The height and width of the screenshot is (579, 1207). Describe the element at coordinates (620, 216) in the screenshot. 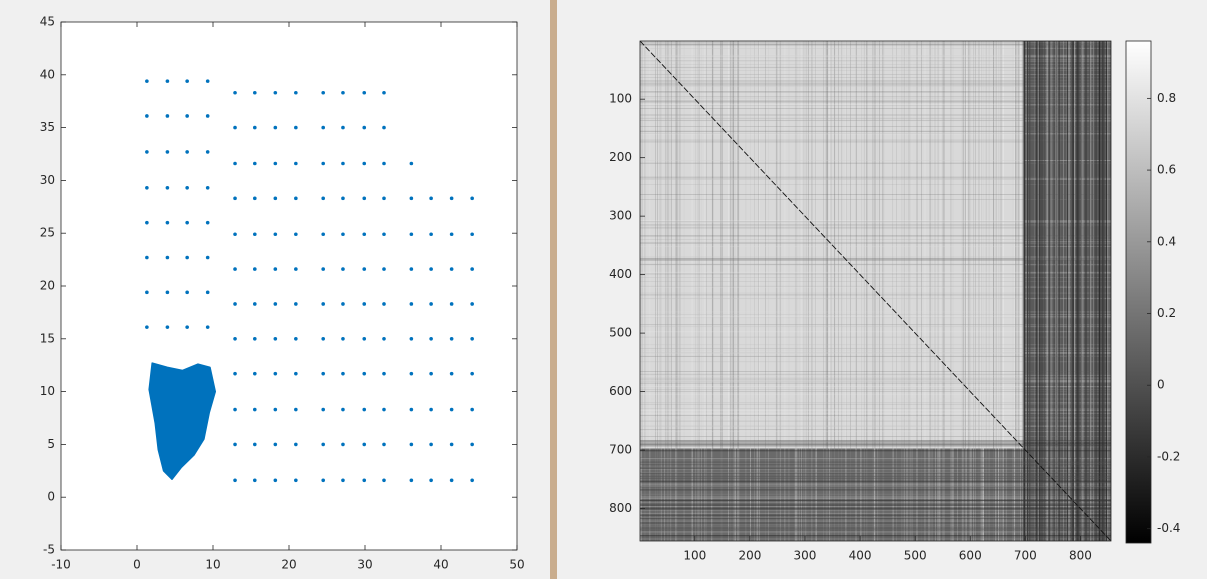

I see `y-tick-label: 300` at that location.